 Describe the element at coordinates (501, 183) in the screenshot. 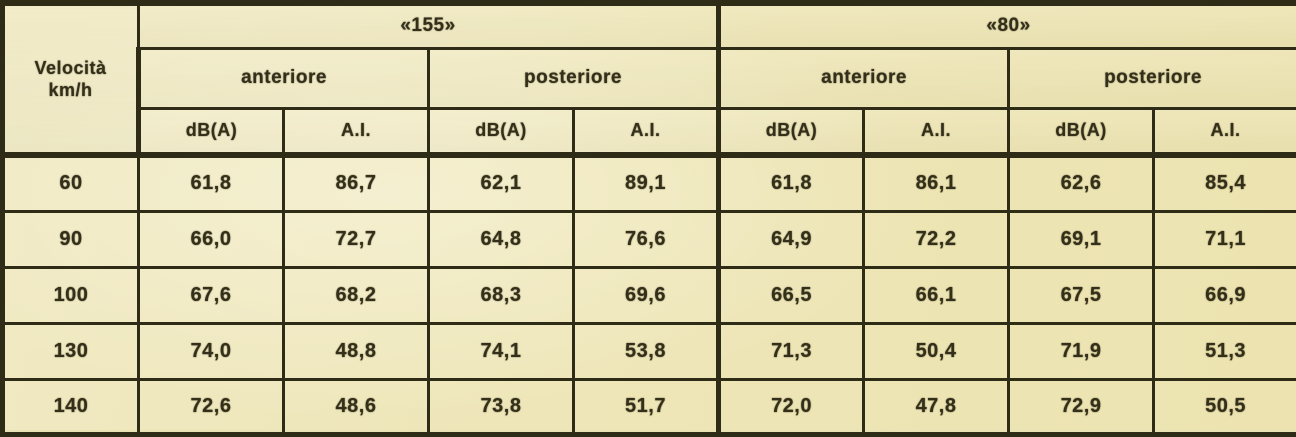

I see `value-cell: 62,1` at that location.